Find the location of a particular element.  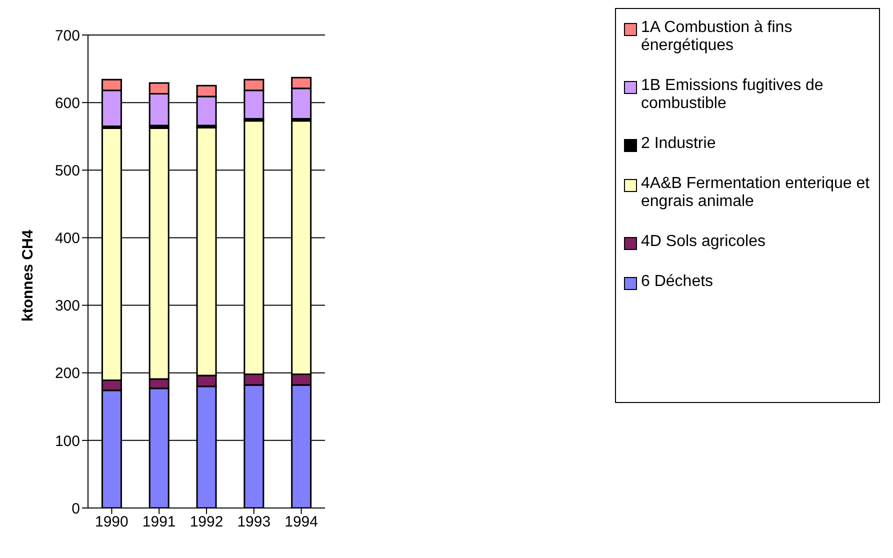

y-tick-label: 100 is located at coordinates (67, 441).